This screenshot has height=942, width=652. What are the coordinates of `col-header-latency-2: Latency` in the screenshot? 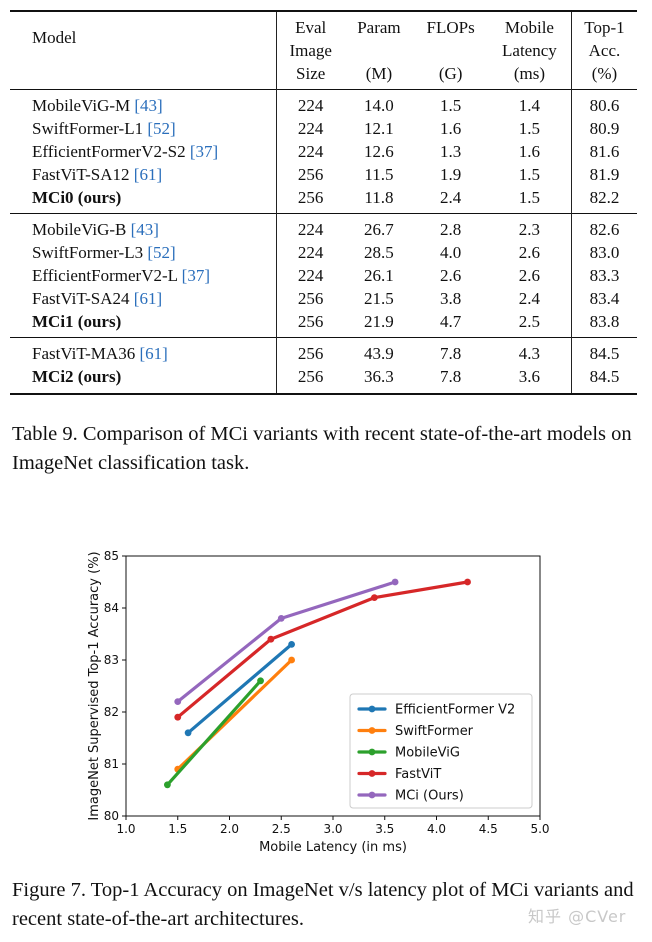 It's located at (529, 50).